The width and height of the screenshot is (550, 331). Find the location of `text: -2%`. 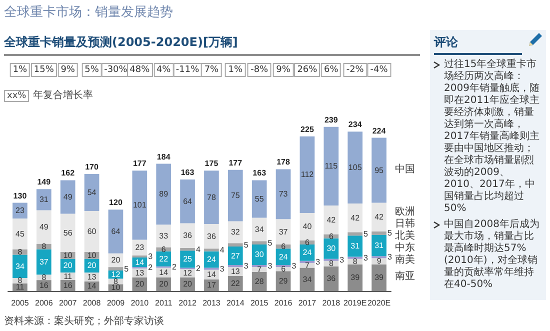

text: -2% is located at coordinates (355, 70).